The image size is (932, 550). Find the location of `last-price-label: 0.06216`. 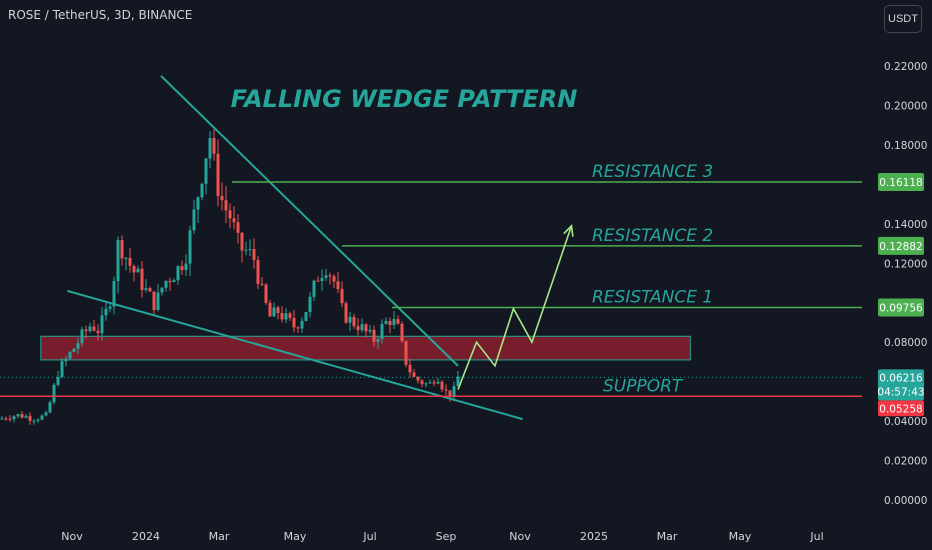

last-price-label: 0.06216 is located at coordinates (901, 378).